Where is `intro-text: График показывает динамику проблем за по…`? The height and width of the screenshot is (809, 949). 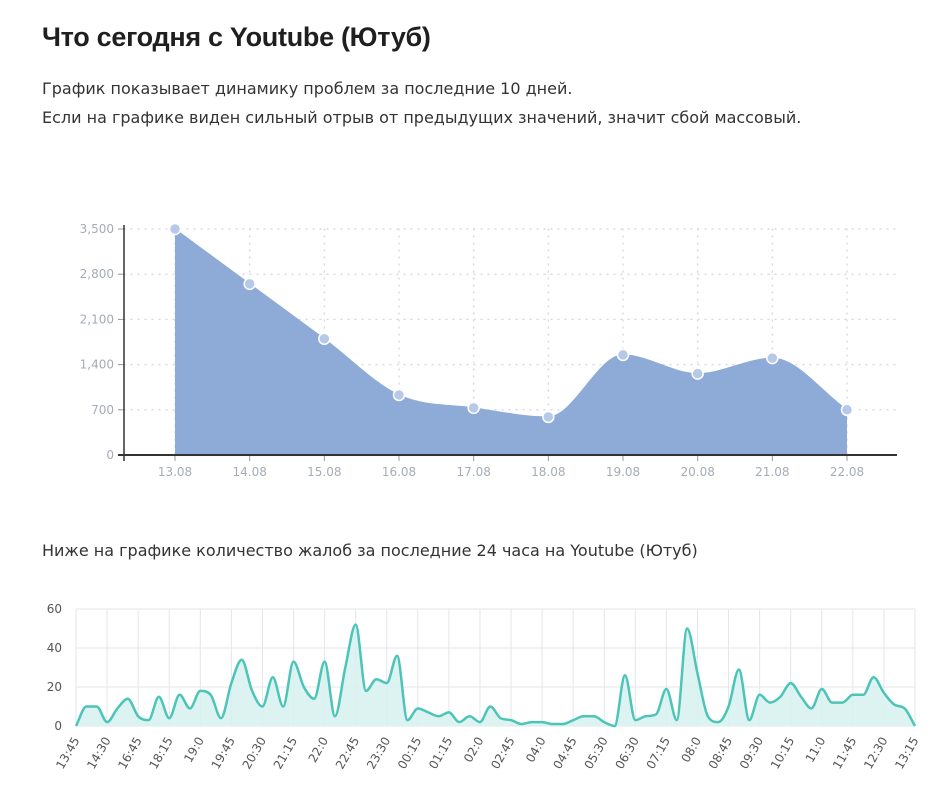 intro-text: График показывает динамику проблем за по… is located at coordinates (421, 103).